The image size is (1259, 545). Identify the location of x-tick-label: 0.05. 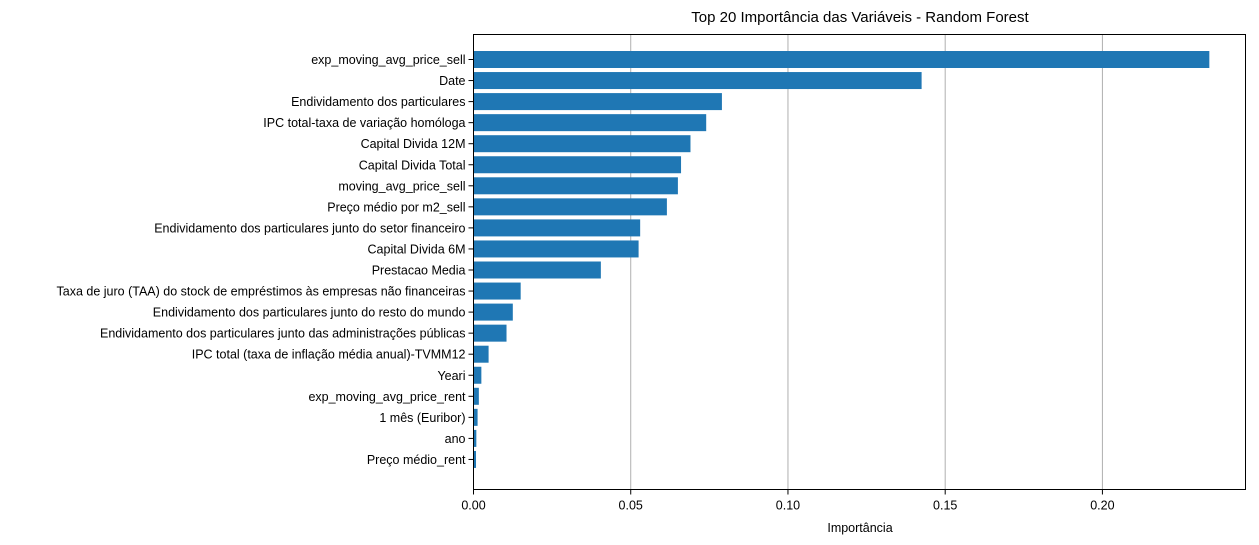
(631, 506).